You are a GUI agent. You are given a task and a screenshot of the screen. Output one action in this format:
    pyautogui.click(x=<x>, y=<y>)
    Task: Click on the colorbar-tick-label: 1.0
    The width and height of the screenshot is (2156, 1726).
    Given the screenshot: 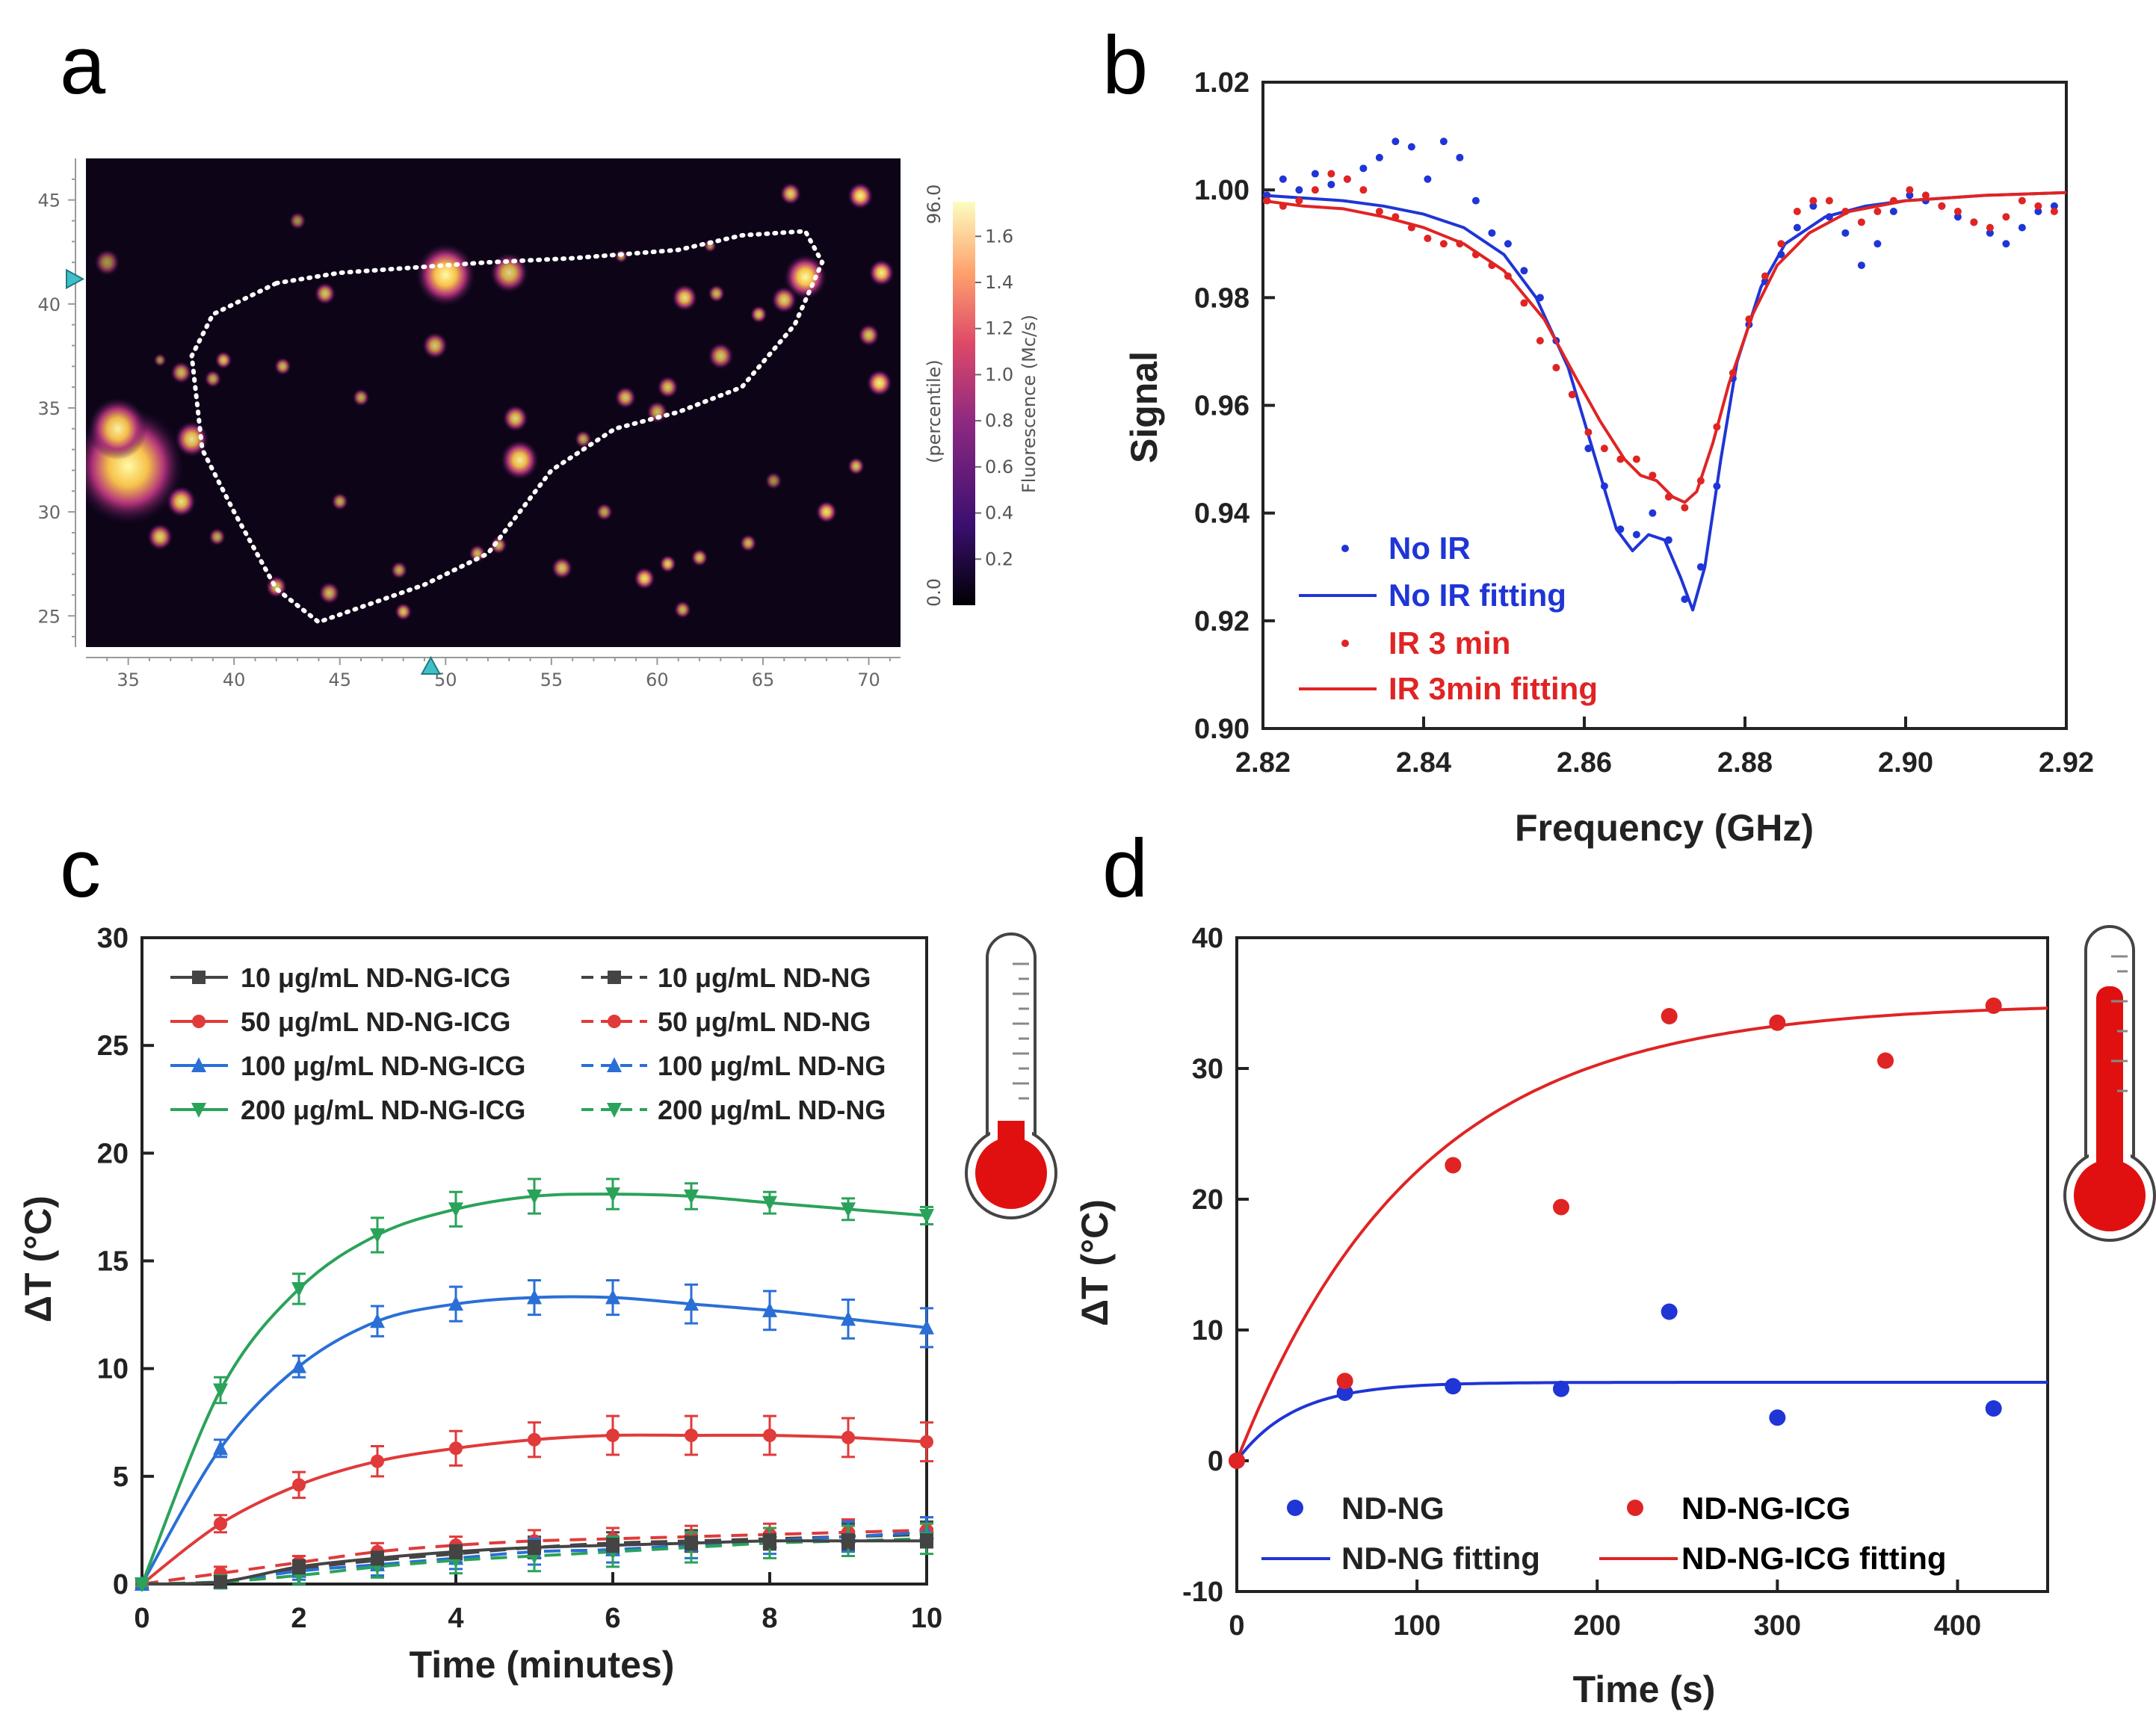 What is the action you would take?
    pyautogui.click(x=999, y=374)
    